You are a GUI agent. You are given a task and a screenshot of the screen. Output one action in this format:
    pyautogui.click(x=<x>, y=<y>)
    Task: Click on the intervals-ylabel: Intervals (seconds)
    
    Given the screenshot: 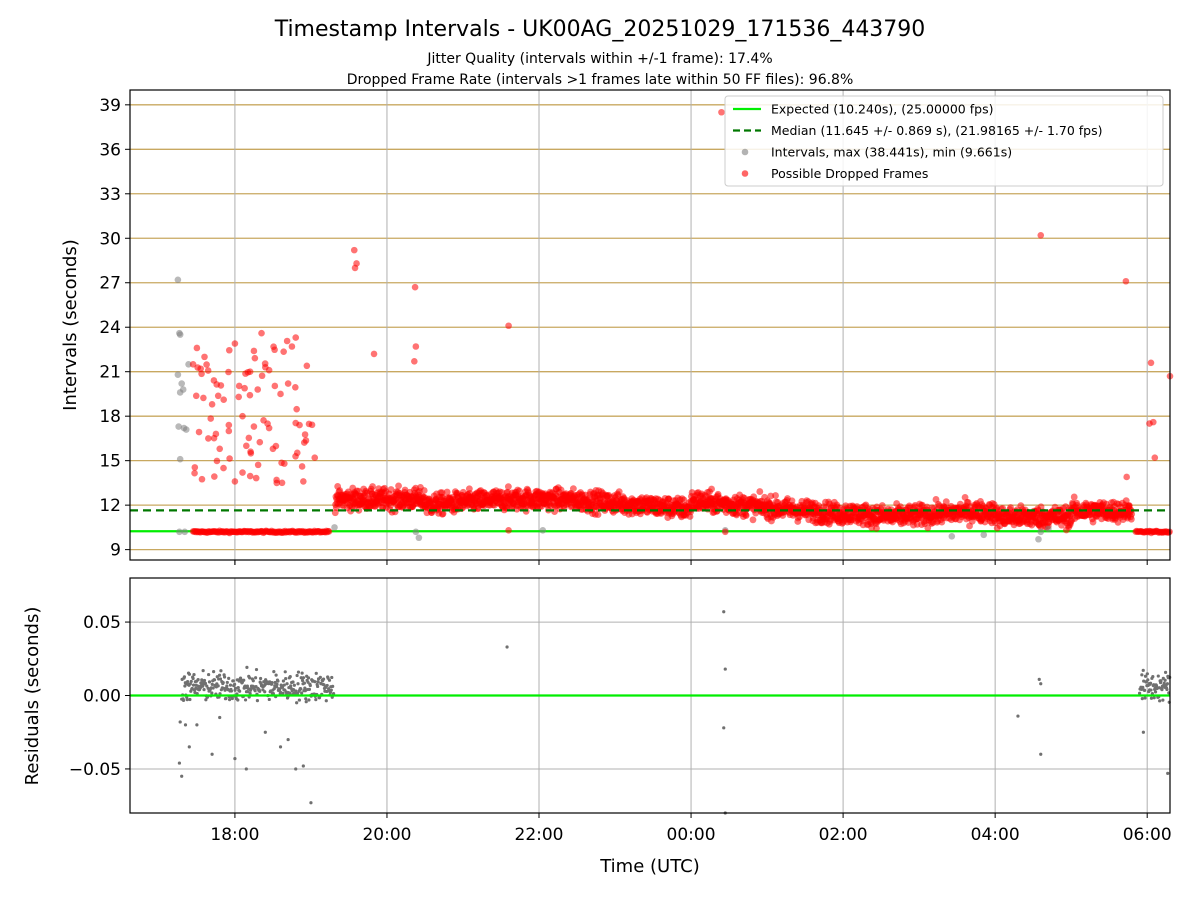 What is the action you would take?
    pyautogui.click(x=70, y=325)
    